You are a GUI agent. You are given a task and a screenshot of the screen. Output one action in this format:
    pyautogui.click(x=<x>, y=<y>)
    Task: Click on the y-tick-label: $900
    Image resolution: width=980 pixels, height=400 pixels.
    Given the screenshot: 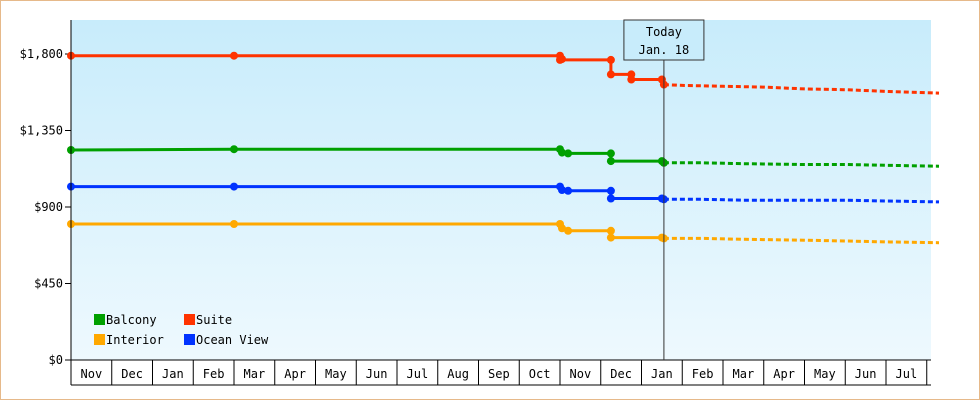 What is the action you would take?
    pyautogui.click(x=48, y=207)
    